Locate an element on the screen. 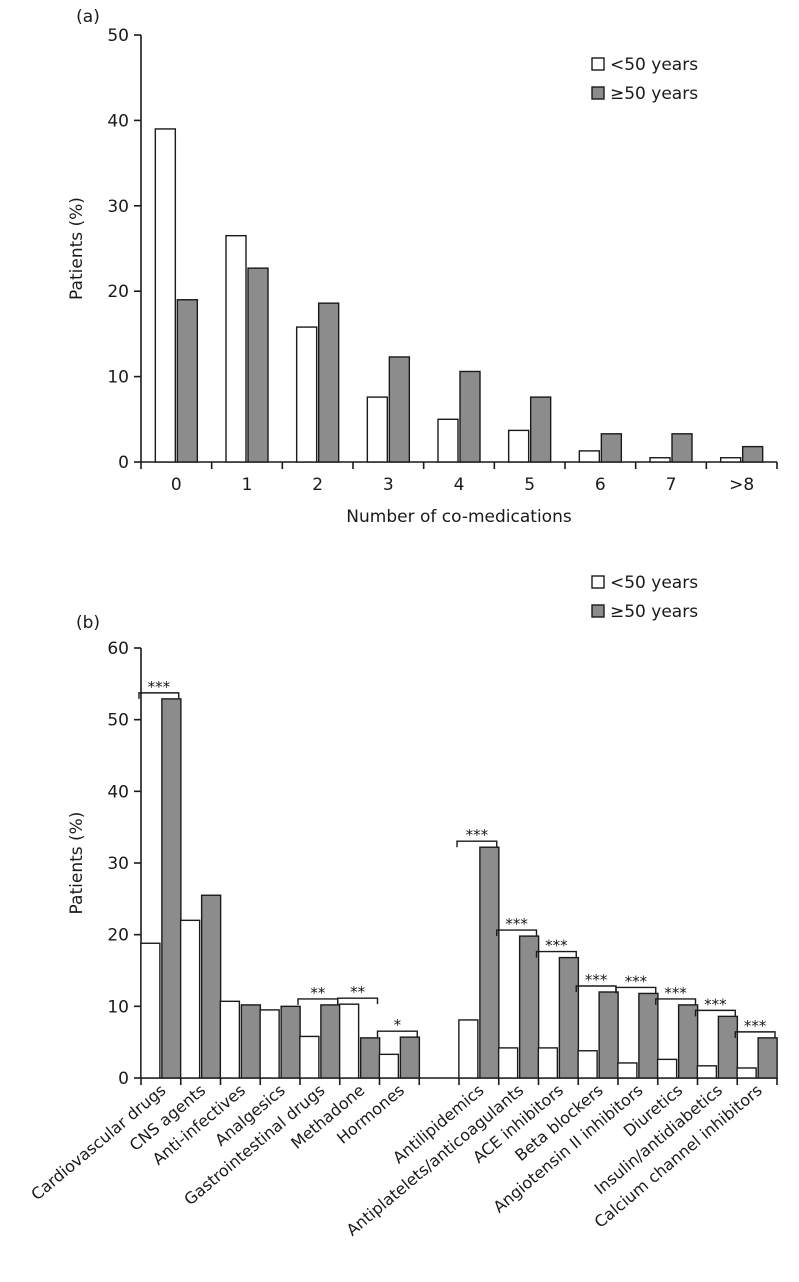 This screenshot has height=1282, width=799. y-tick-label: 60 is located at coordinates (118, 649).